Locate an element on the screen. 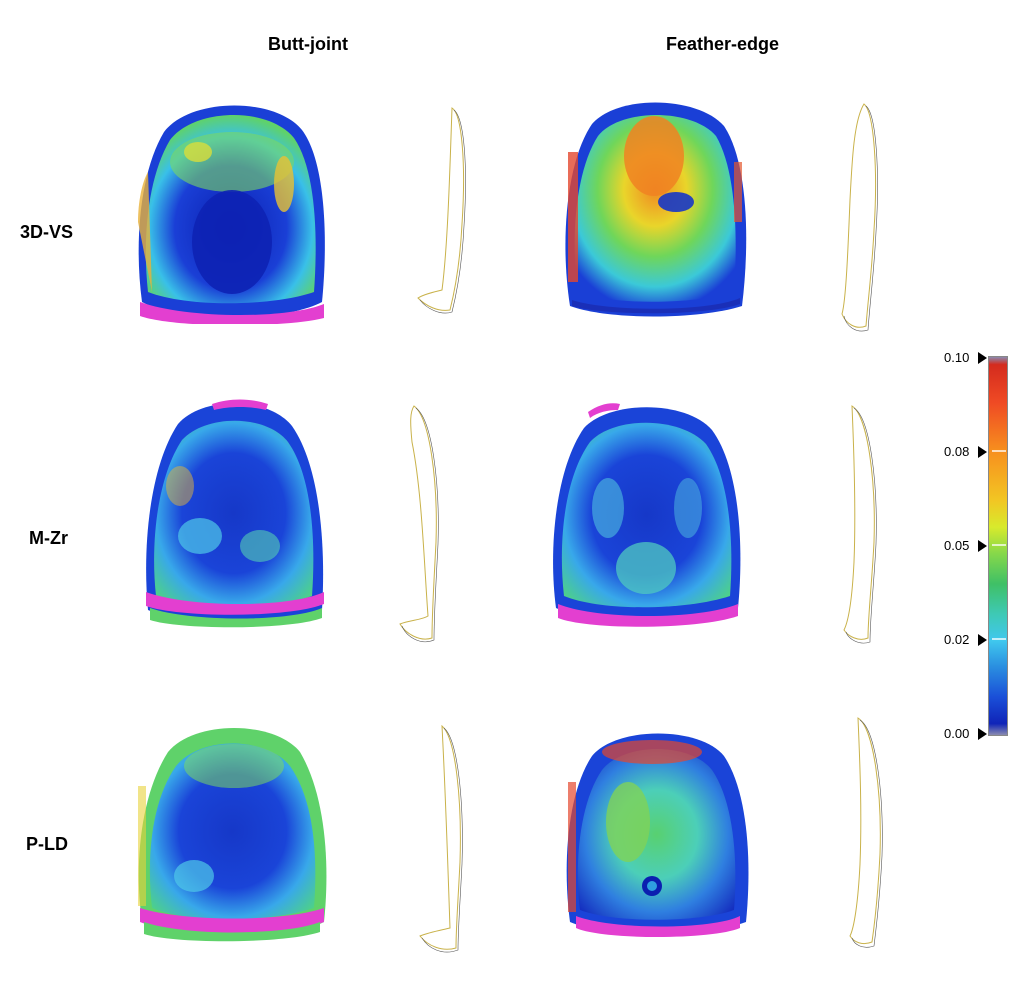 This screenshot has height=982, width=1028. tooth-outline-m-zr-butt-joint is located at coordinates (419, 524).